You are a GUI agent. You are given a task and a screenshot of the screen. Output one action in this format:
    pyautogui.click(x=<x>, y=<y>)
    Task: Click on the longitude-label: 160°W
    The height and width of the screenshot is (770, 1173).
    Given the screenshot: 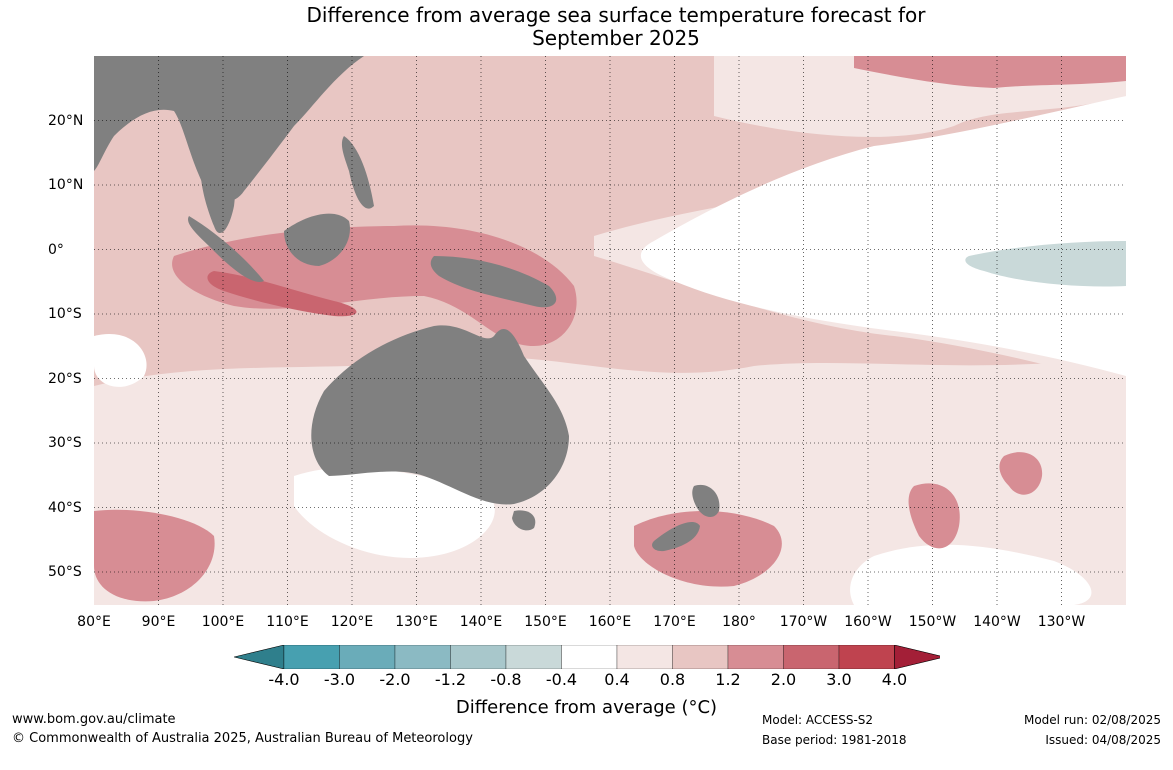 What is the action you would take?
    pyautogui.click(x=868, y=622)
    